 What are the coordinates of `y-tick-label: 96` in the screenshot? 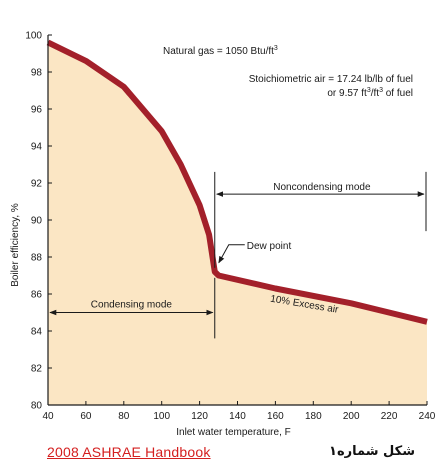 It's located at (37, 110).